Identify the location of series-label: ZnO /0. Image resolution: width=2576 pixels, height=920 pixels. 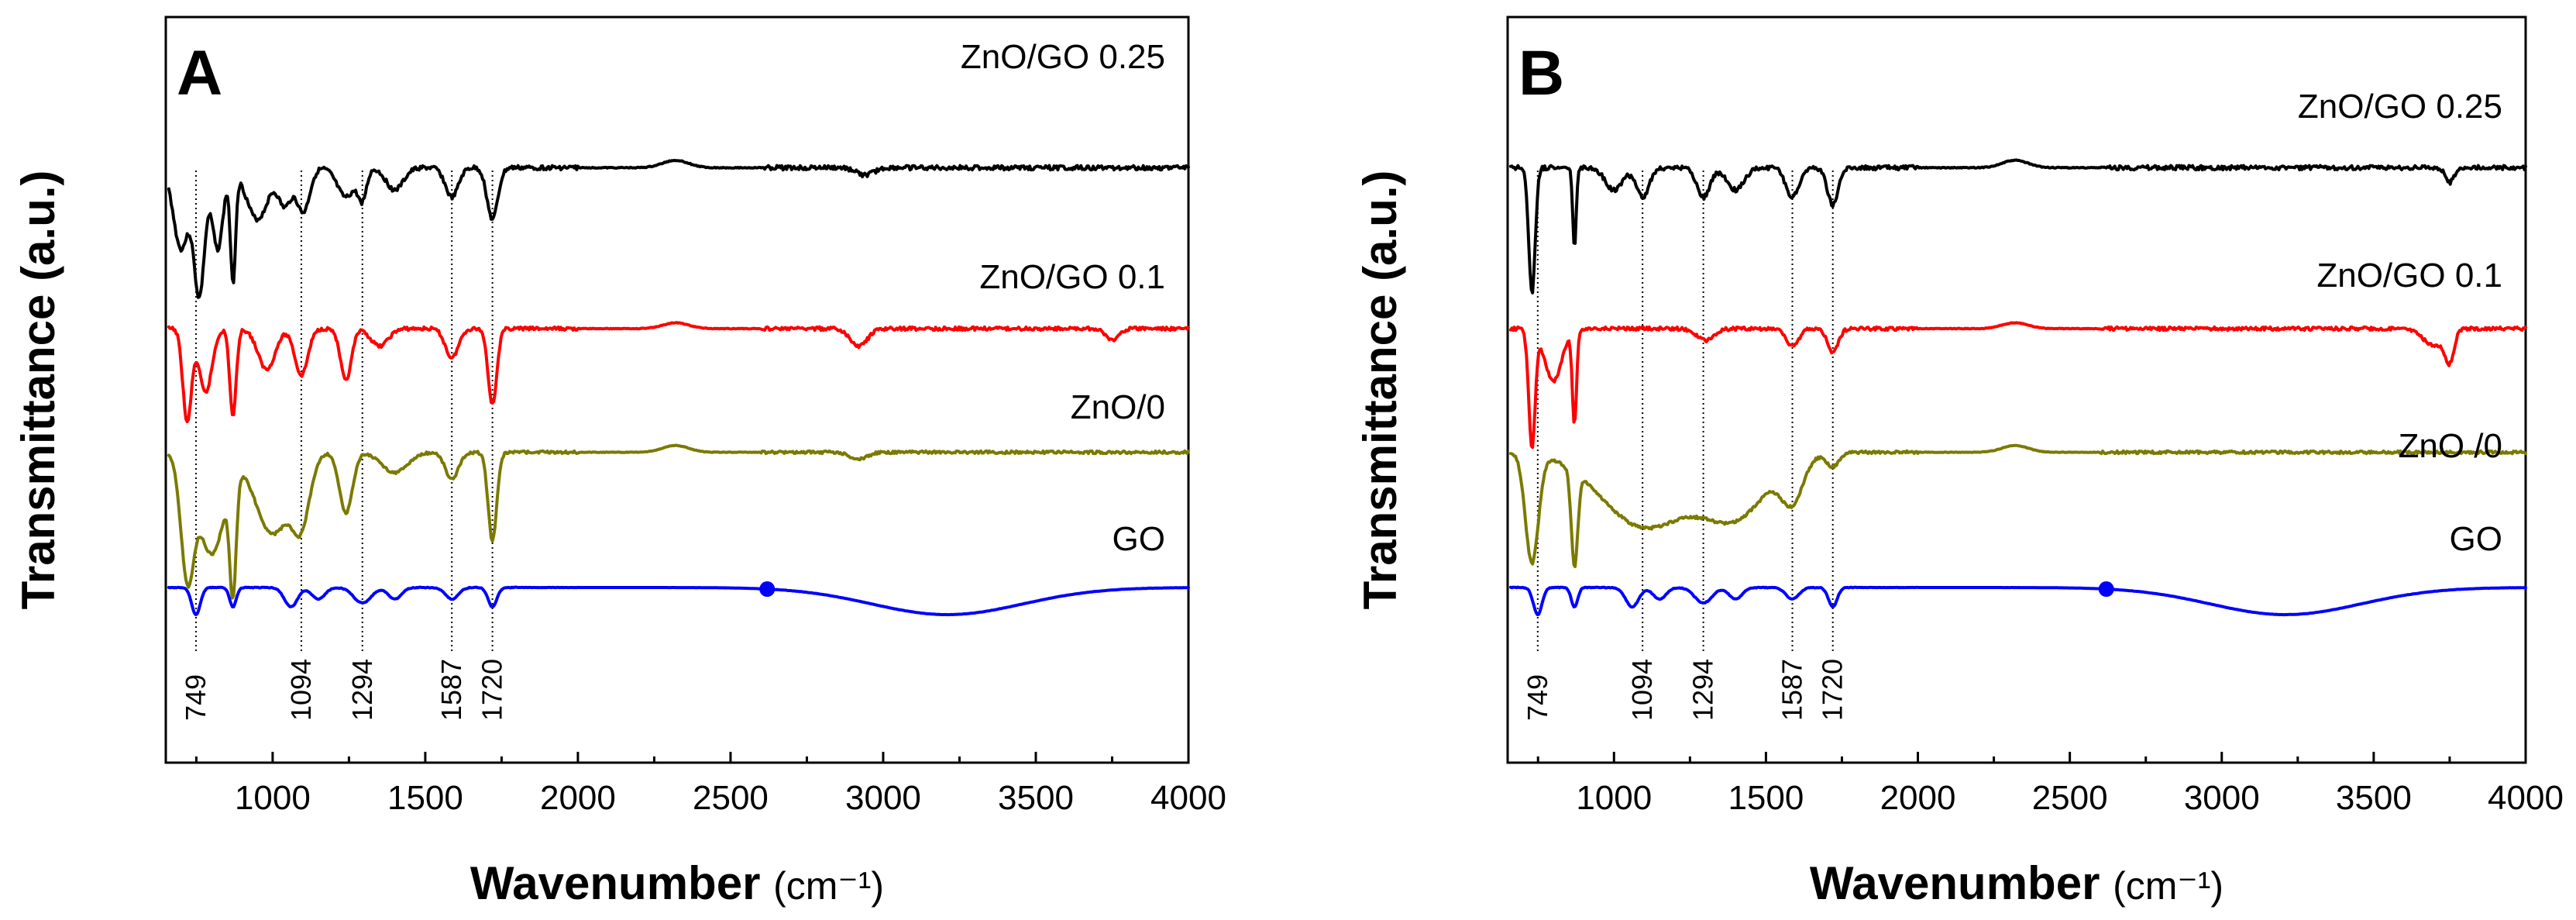
(2451, 446).